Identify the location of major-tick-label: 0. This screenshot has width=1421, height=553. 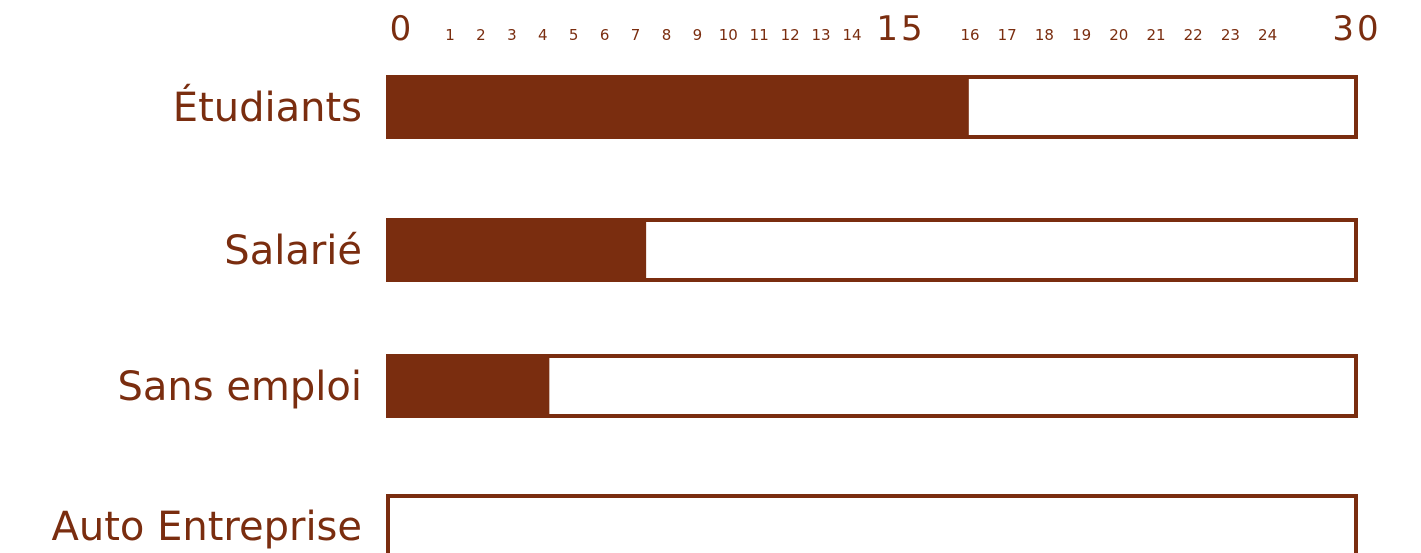
(402, 29).